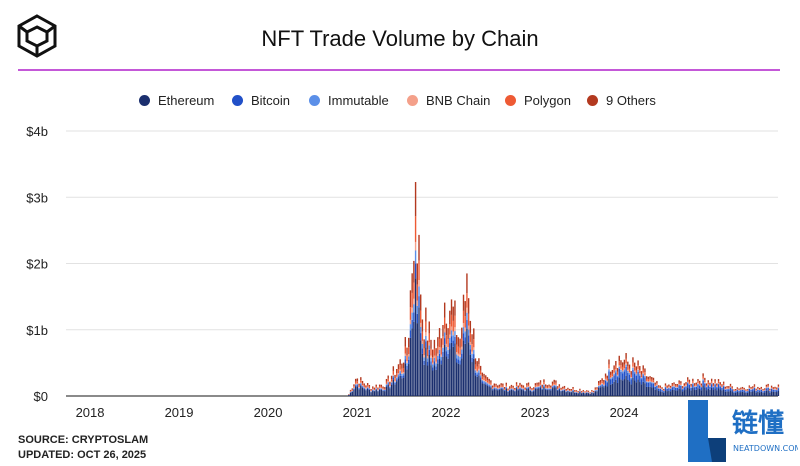  I want to click on legend-item-9-others: 9 Others, so click(621, 100).